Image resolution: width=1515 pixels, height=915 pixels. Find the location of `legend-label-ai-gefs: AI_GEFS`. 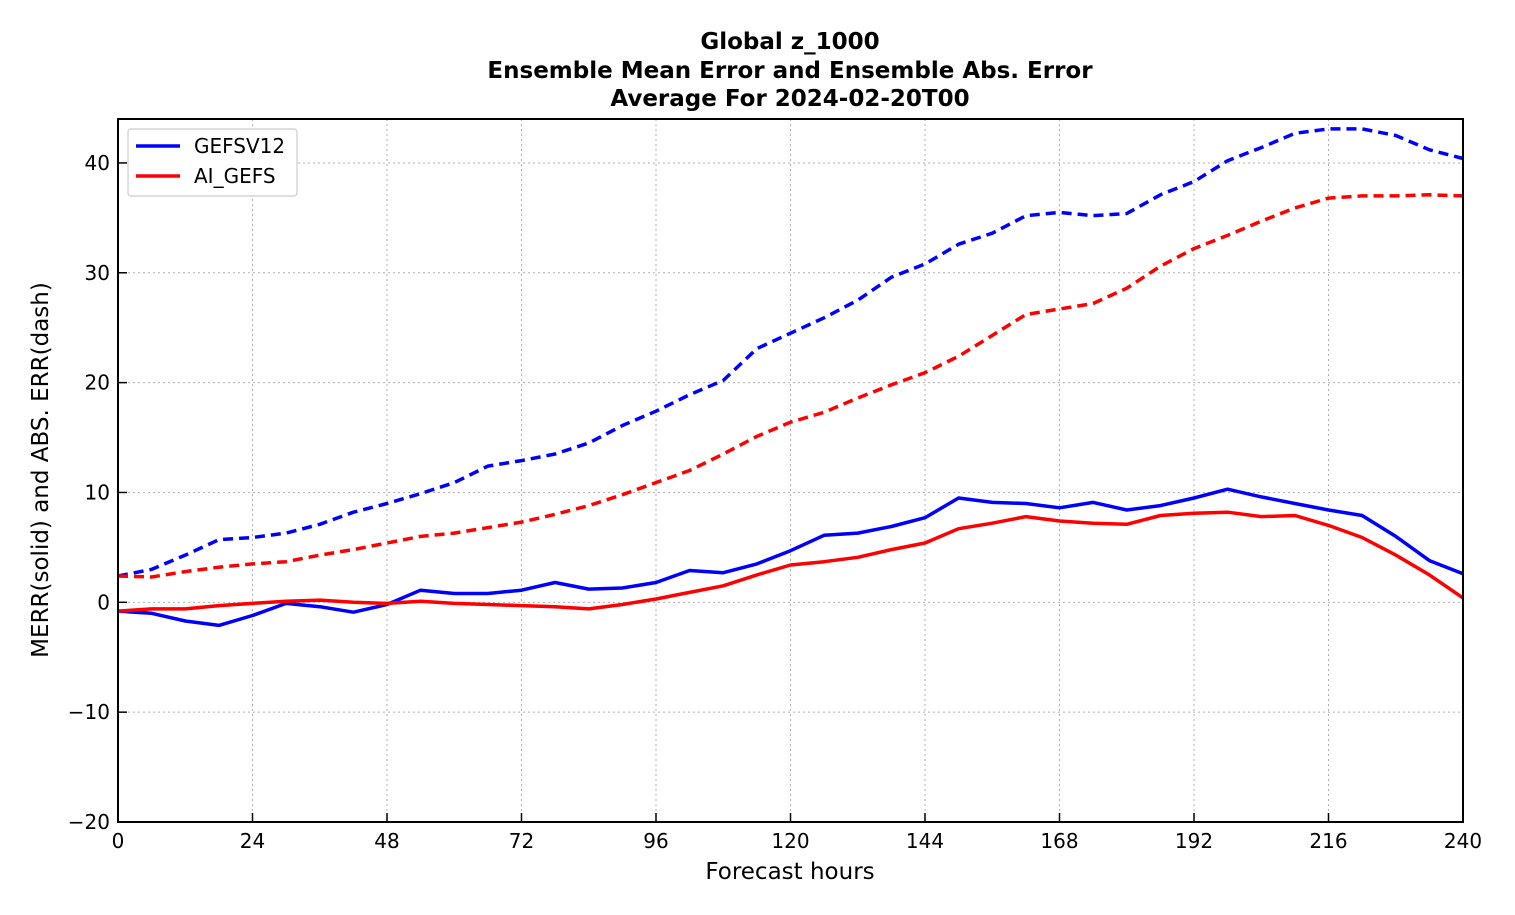

legend-label-ai-gefs: AI_GEFS is located at coordinates (235, 176).